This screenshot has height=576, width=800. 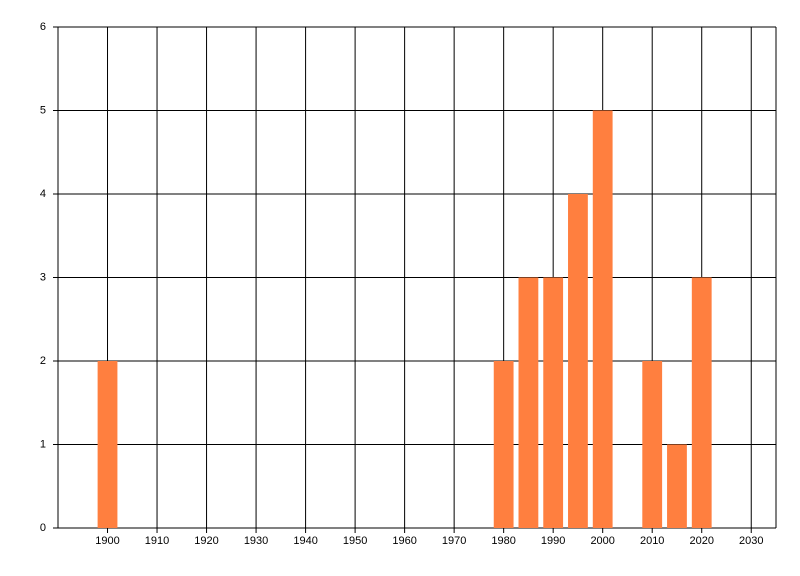 I want to click on y-tick-label: 2, so click(x=43, y=361).